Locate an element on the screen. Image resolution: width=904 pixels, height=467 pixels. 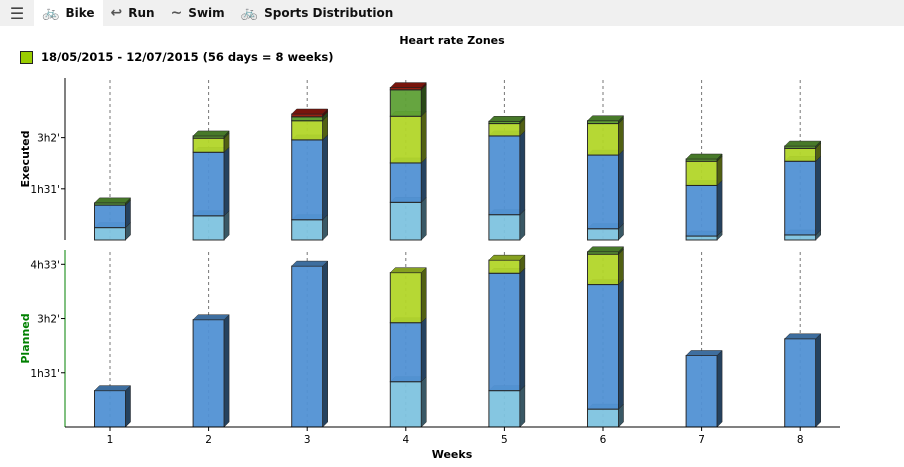
bar-executed-week7-zone3 is located at coordinates (701, 173).